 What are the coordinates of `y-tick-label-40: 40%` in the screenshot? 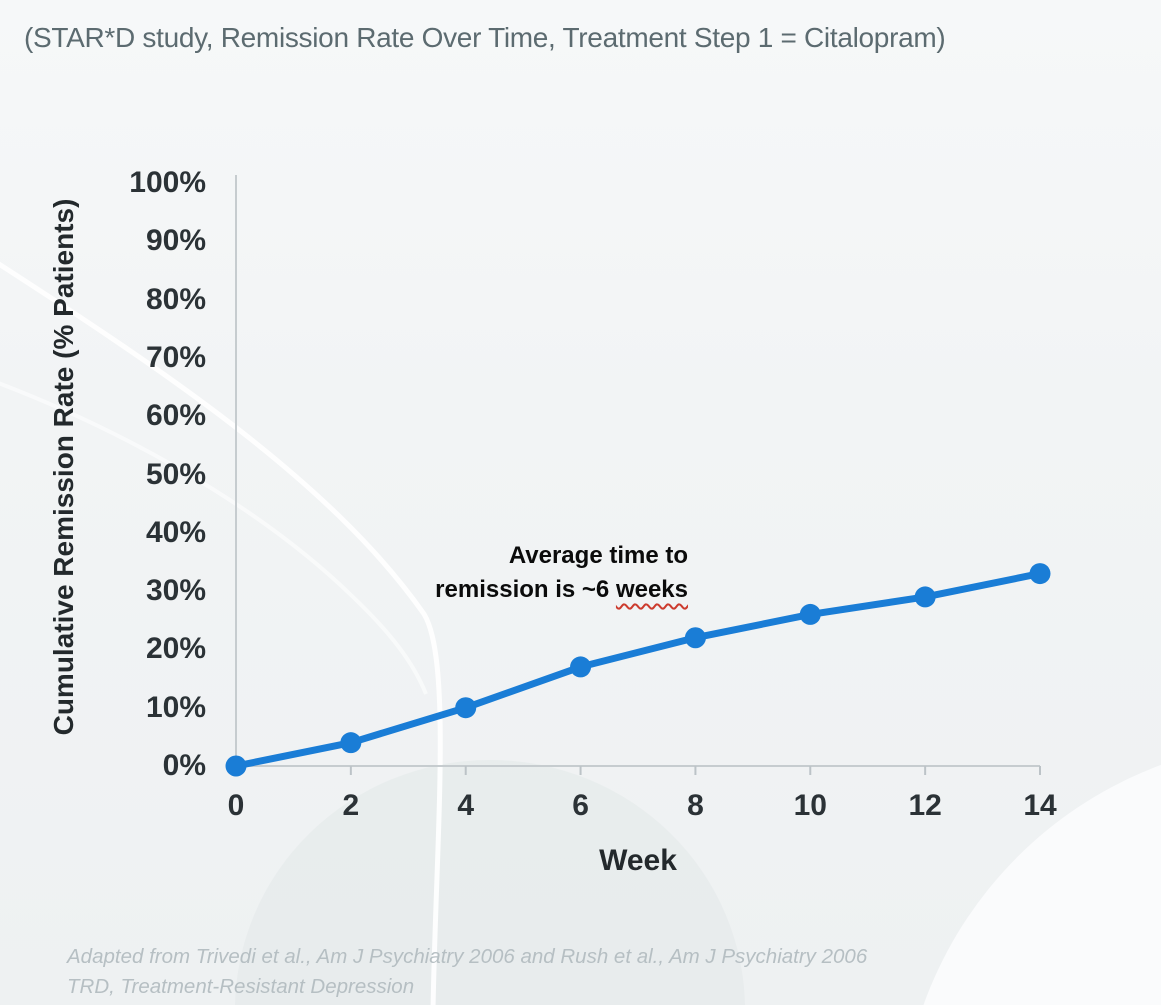 It's located at (175, 532).